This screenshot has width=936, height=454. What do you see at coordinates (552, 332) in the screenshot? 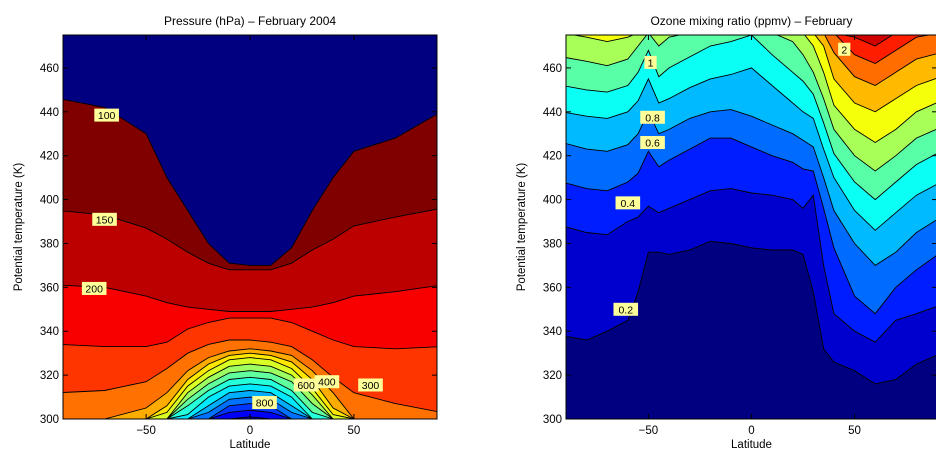
I see `ozone-y-tick-label: 340` at bounding box center [552, 332].